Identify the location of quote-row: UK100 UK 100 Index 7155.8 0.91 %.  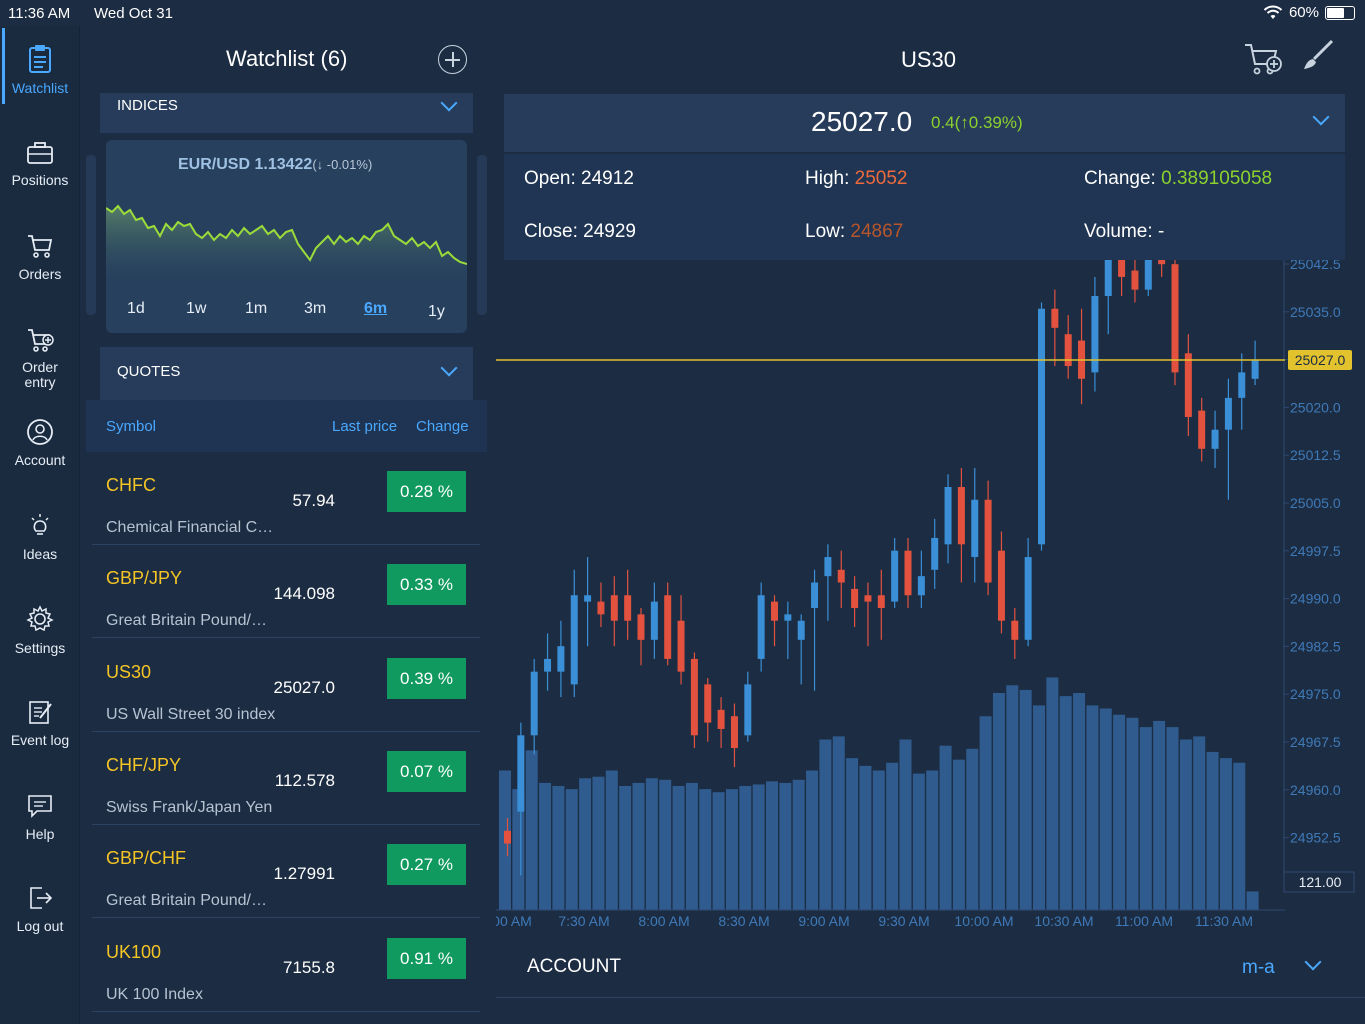
(286, 966).